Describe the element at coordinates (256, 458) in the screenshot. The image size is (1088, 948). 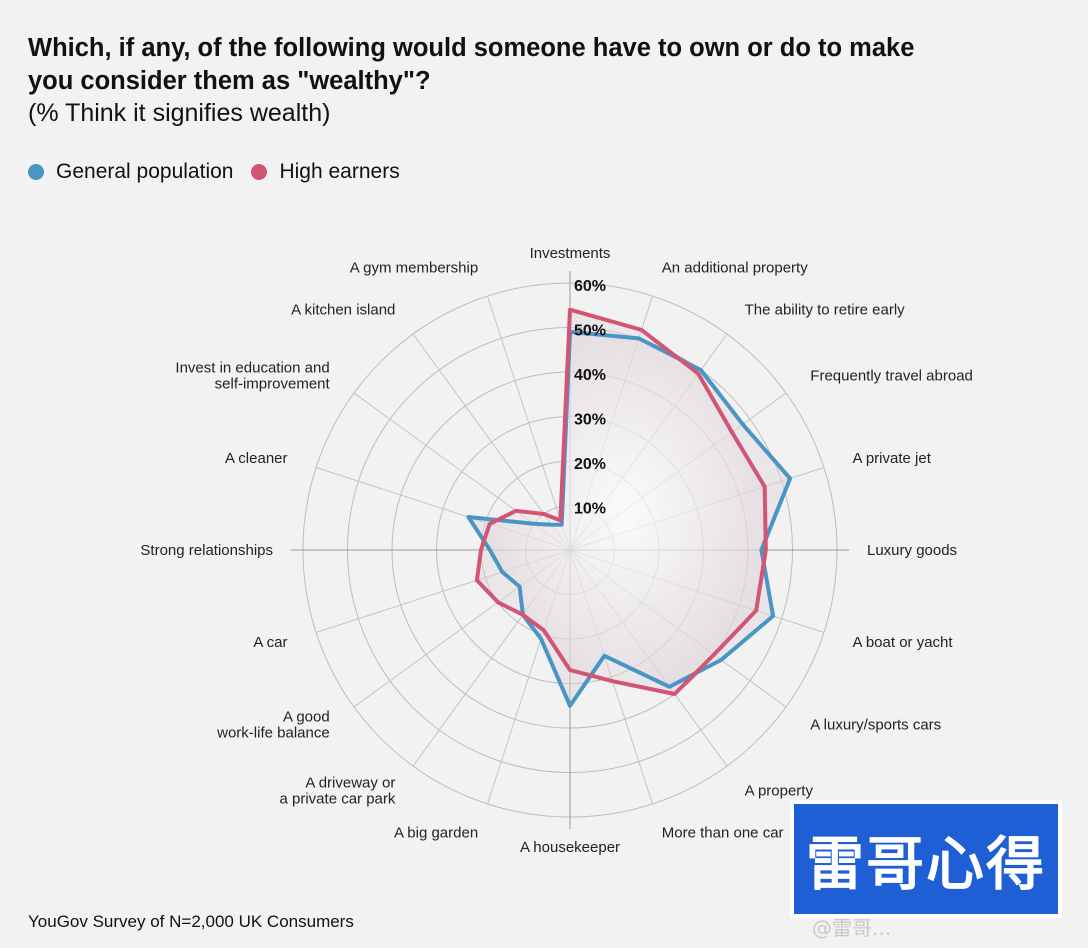
I see `category-label: A cleaner` at that location.